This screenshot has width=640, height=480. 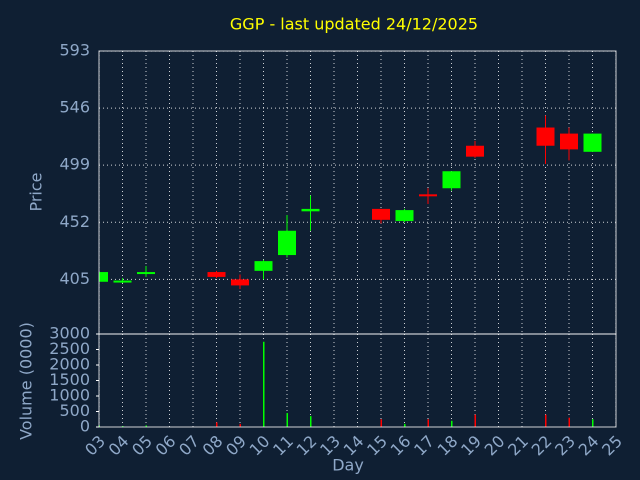 I want to click on chart-title: GGP - last updated 24/12/2025, so click(x=354, y=24).